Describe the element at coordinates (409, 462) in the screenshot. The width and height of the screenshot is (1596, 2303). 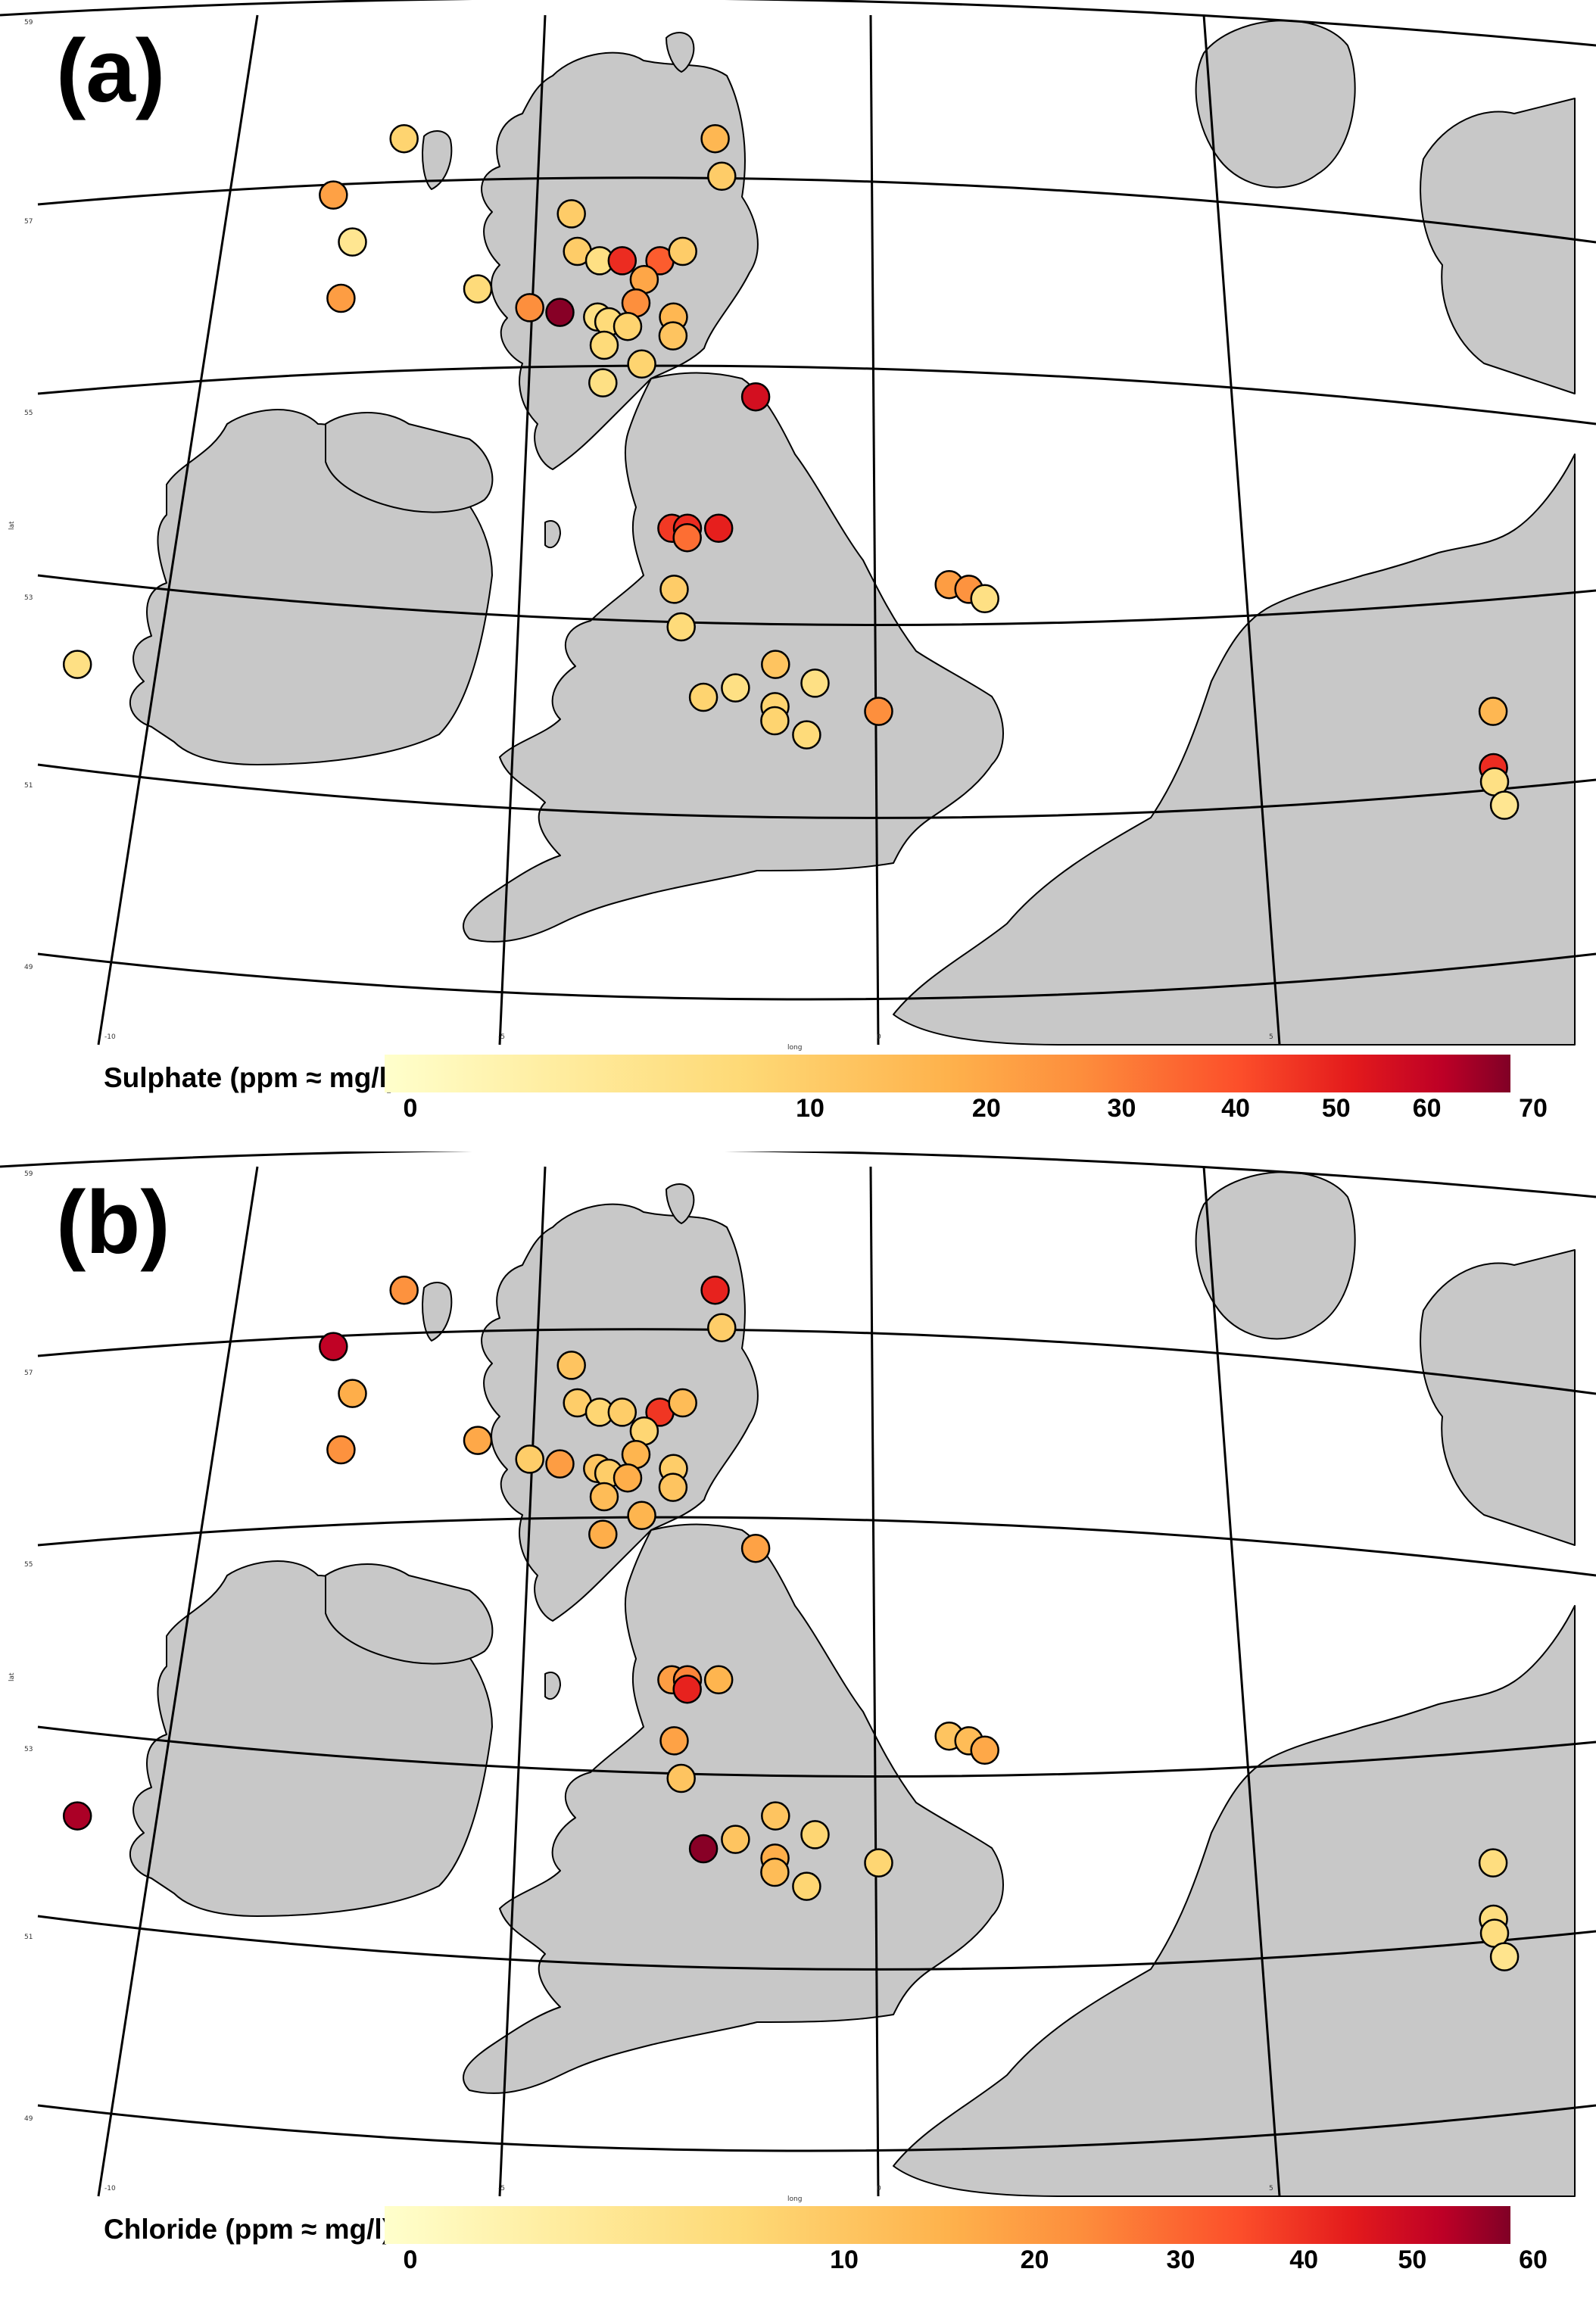
I see `northern-ireland-land` at that location.